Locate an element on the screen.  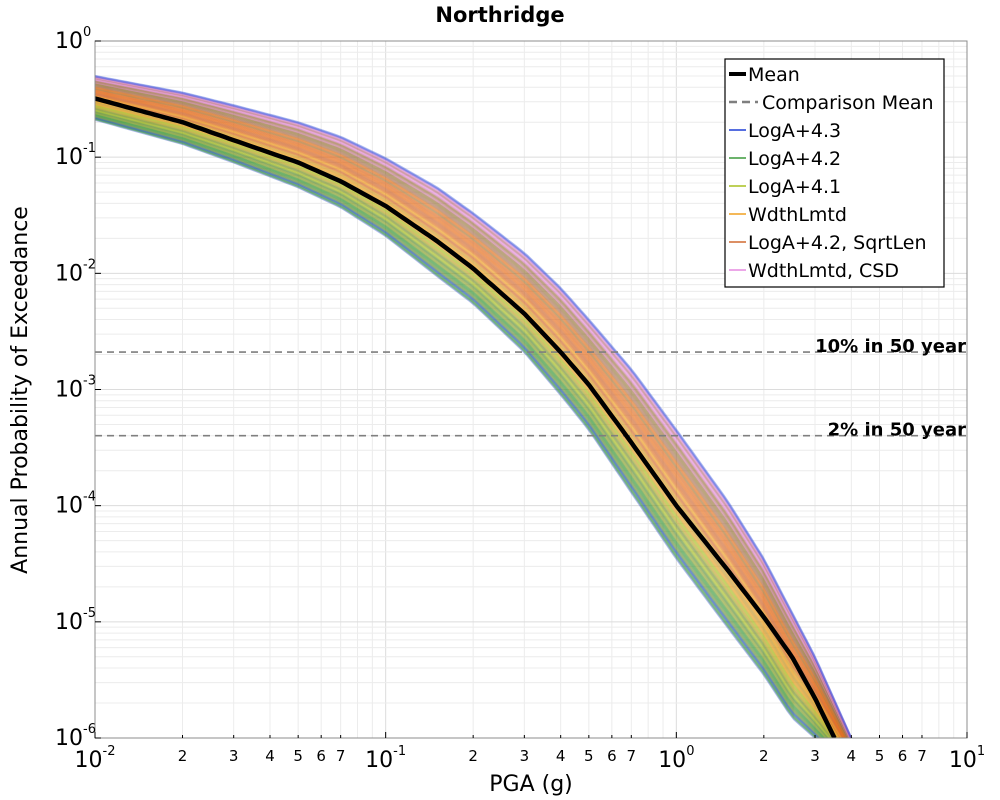
reference-line-label: 2% in 50 year is located at coordinates (897, 430).